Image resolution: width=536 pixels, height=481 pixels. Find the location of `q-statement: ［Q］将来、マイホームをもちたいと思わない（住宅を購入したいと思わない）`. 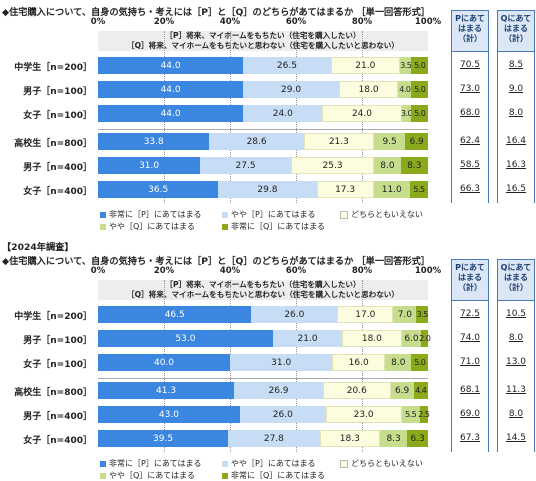

q-statement: ［Q］将来、マイホームをもちたいと思わない（住宅を購入したいと思わない） is located at coordinates (262, 294).